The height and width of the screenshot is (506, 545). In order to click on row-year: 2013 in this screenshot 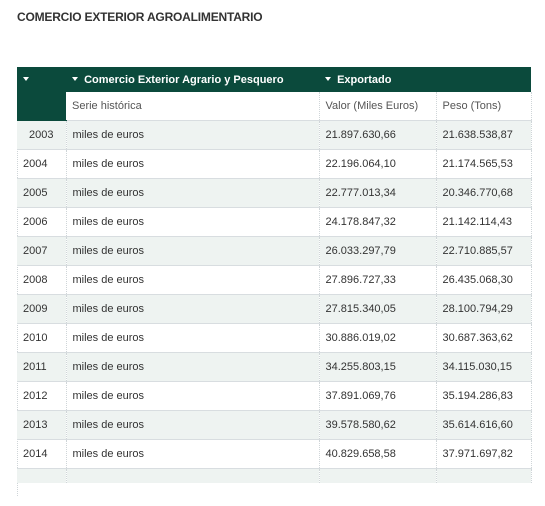, I will do `click(42, 425)`.